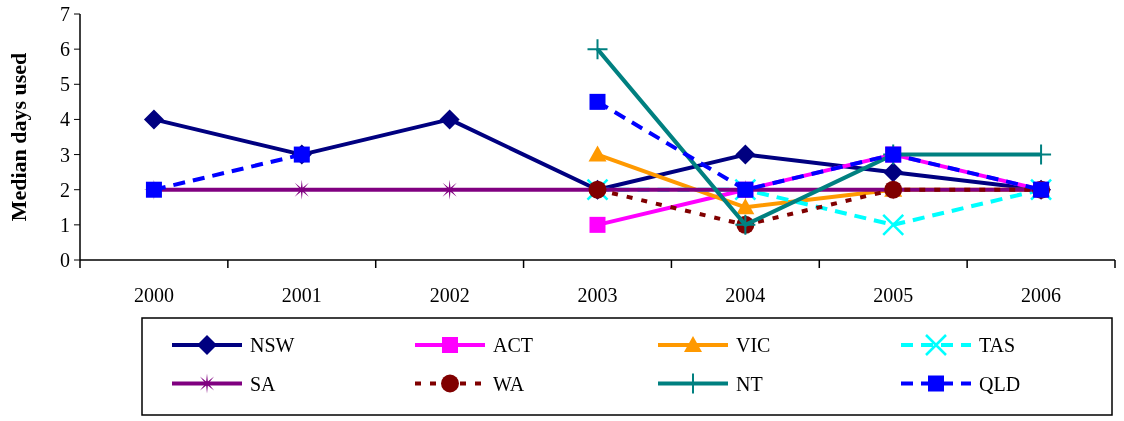 This screenshot has width=1124, height=421. I want to click on y-tick-label: 1, so click(65, 224).